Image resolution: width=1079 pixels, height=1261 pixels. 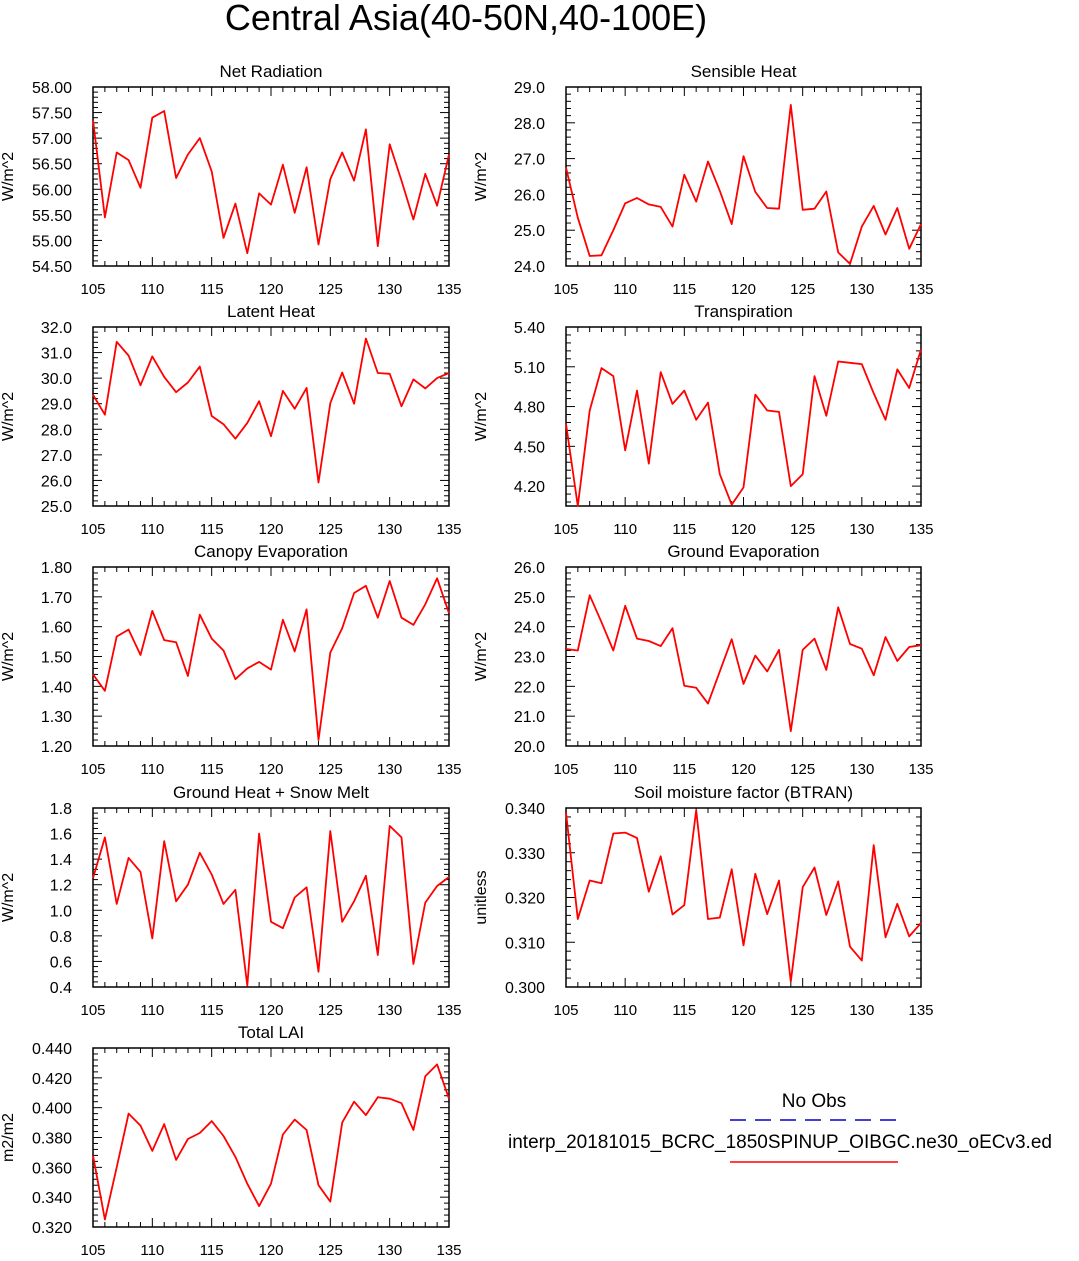 What do you see at coordinates (56, 379) in the screenshot?
I see `y-tick-label: 30.0` at bounding box center [56, 379].